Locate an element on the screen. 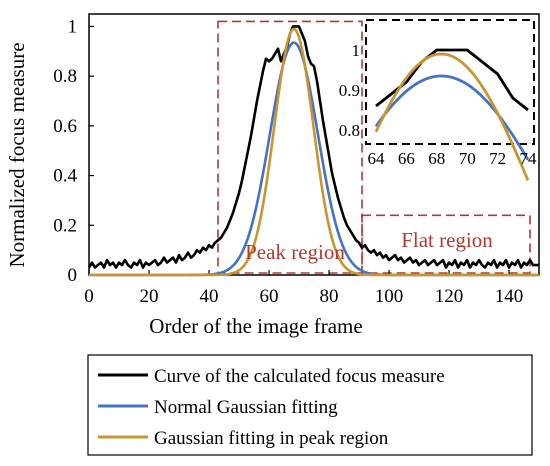 Image resolution: width=550 pixels, height=466 pixels. y-tick-label: 1 is located at coordinates (73, 26).